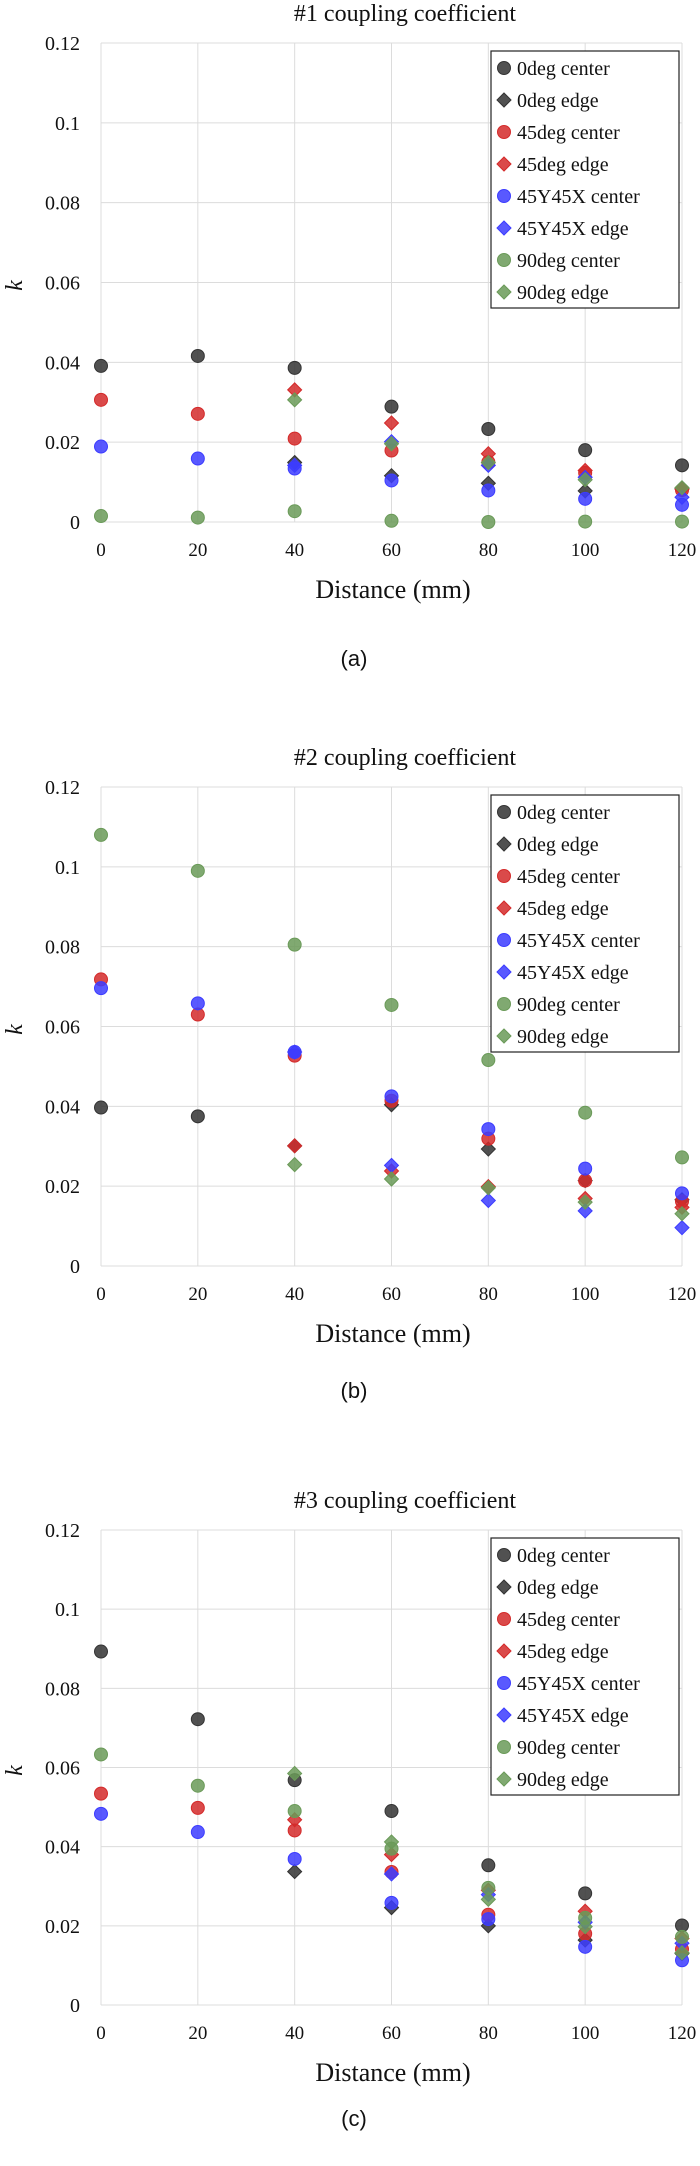  I want to click on x-tick-label: 100, so click(585, 550).